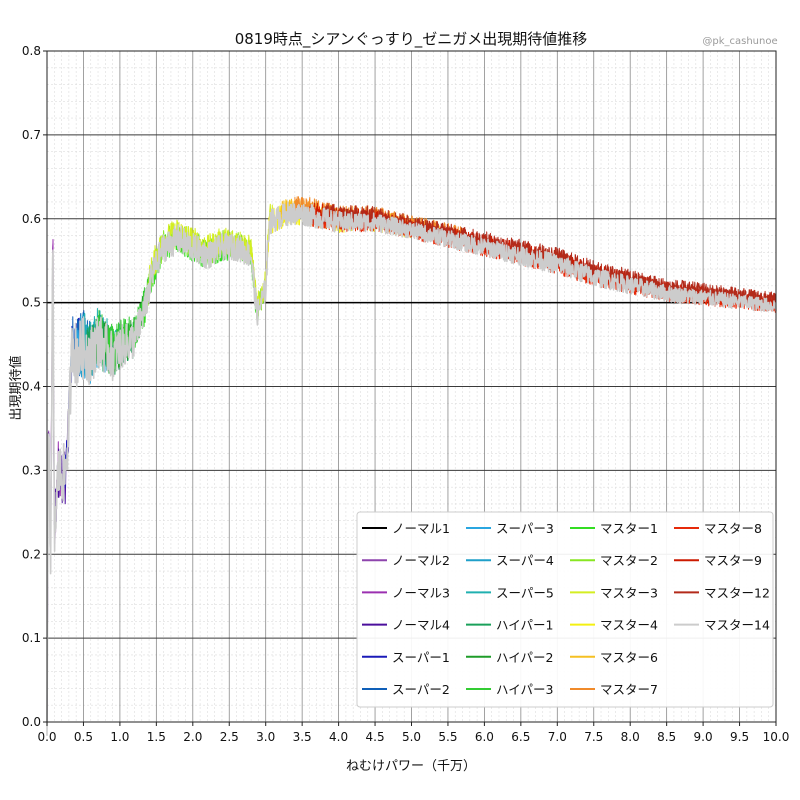 Image resolution: width=800 pixels, height=800 pixels. What do you see at coordinates (31, 470) in the screenshot?
I see `y-tick-label: 0.3` at bounding box center [31, 470].